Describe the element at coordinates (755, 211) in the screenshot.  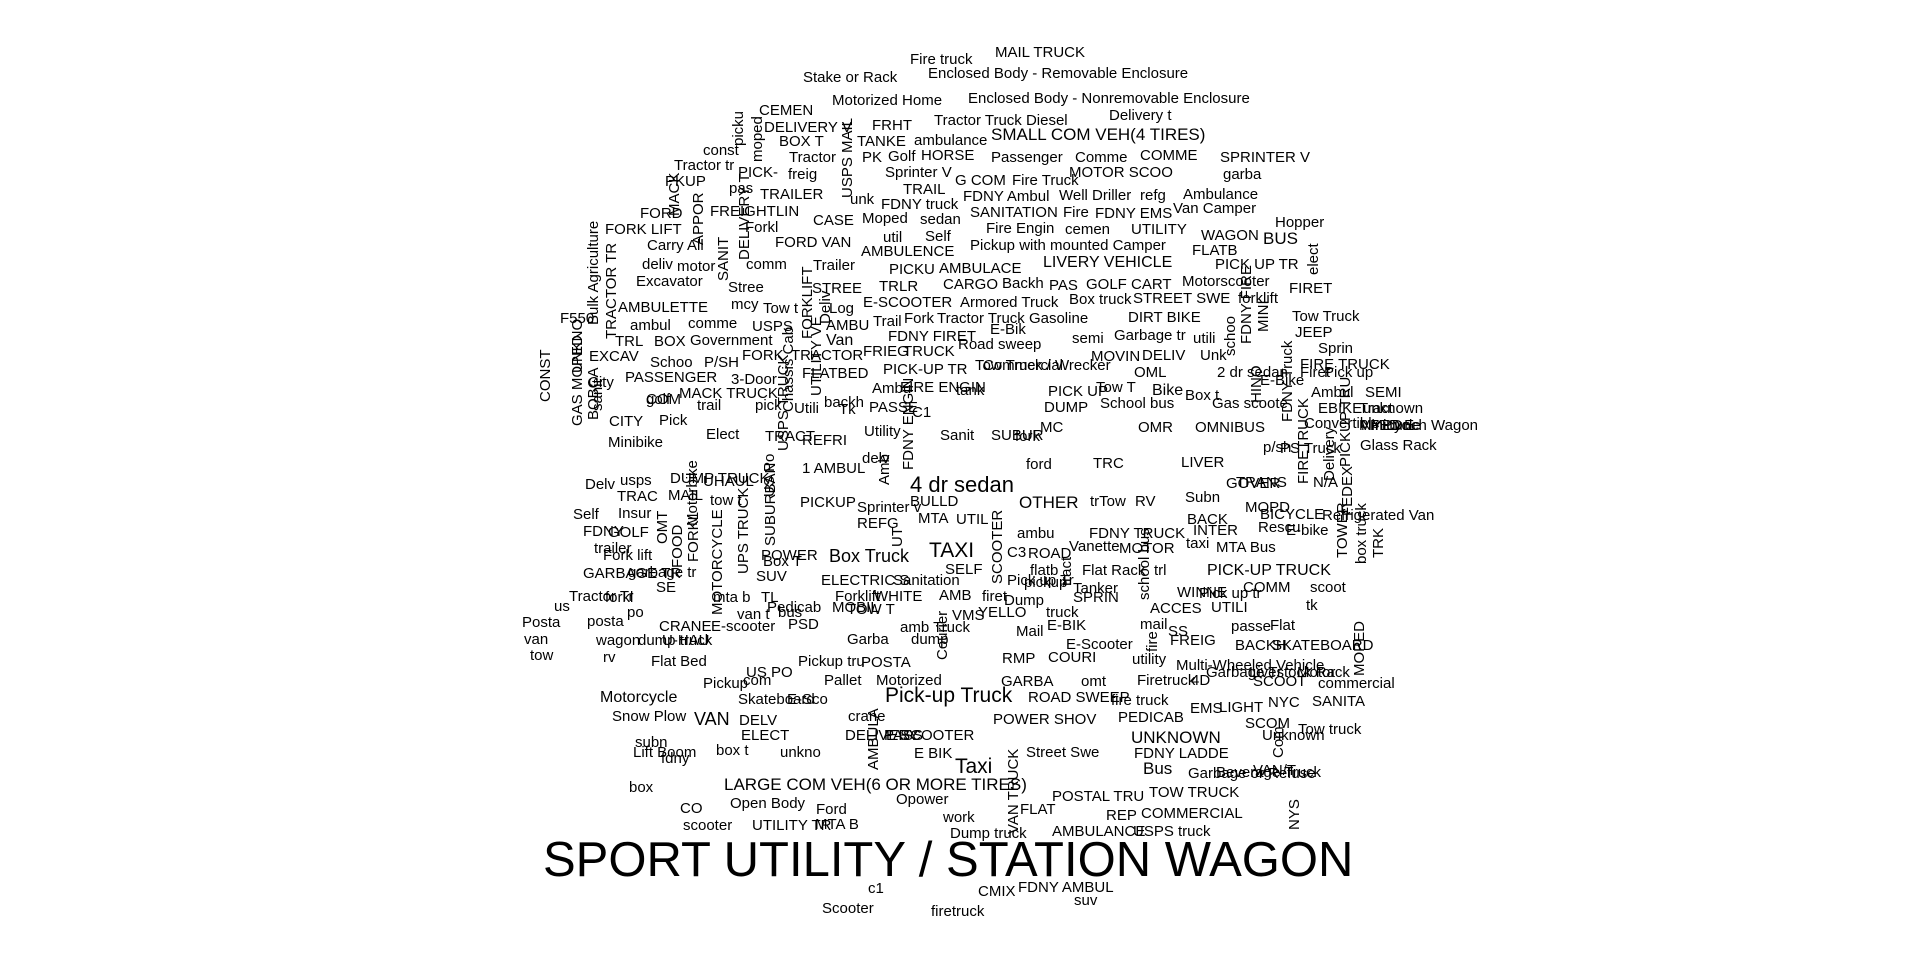
I see `word: FREIGHTLIN` at that location.